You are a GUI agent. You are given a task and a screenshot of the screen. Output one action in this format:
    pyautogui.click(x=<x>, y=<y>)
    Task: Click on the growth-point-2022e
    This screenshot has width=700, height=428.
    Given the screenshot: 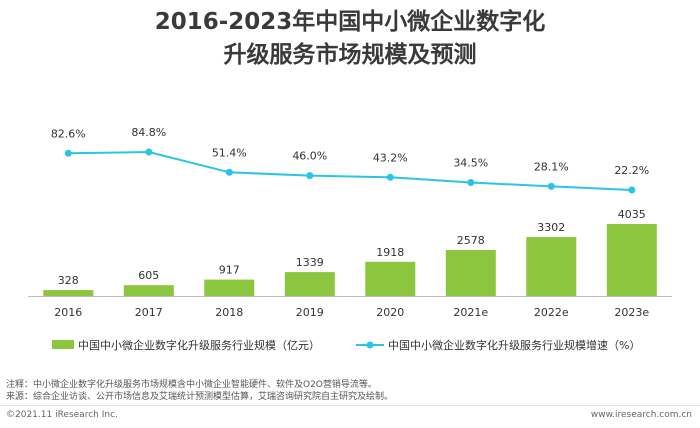 What is the action you would take?
    pyautogui.click(x=551, y=186)
    